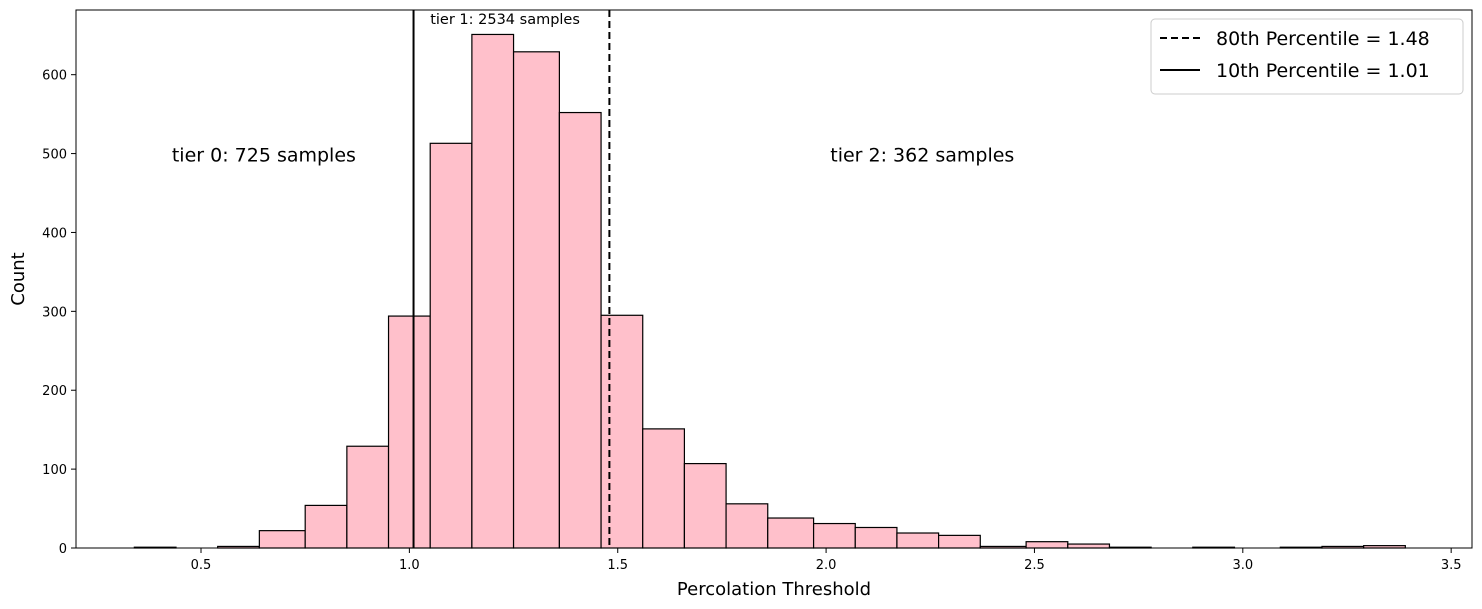 This screenshot has width=1482, height=609. Describe the element at coordinates (922, 155) in the screenshot. I see `tier-annotation: tier 2: 362 samples` at that location.